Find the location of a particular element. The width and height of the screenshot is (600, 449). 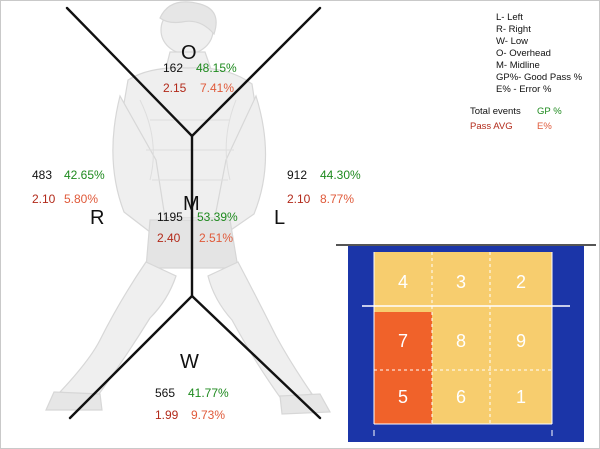

key-total-events: Total events is located at coordinates (495, 111).